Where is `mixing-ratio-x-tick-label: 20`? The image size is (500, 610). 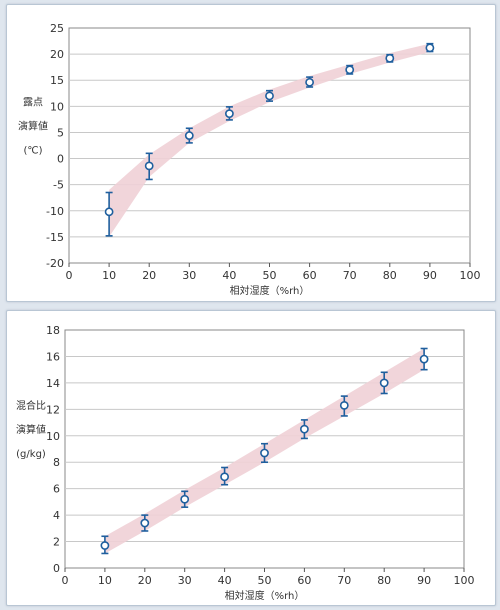
mixing-ratio-x-tick-label: 20 is located at coordinates (145, 580).